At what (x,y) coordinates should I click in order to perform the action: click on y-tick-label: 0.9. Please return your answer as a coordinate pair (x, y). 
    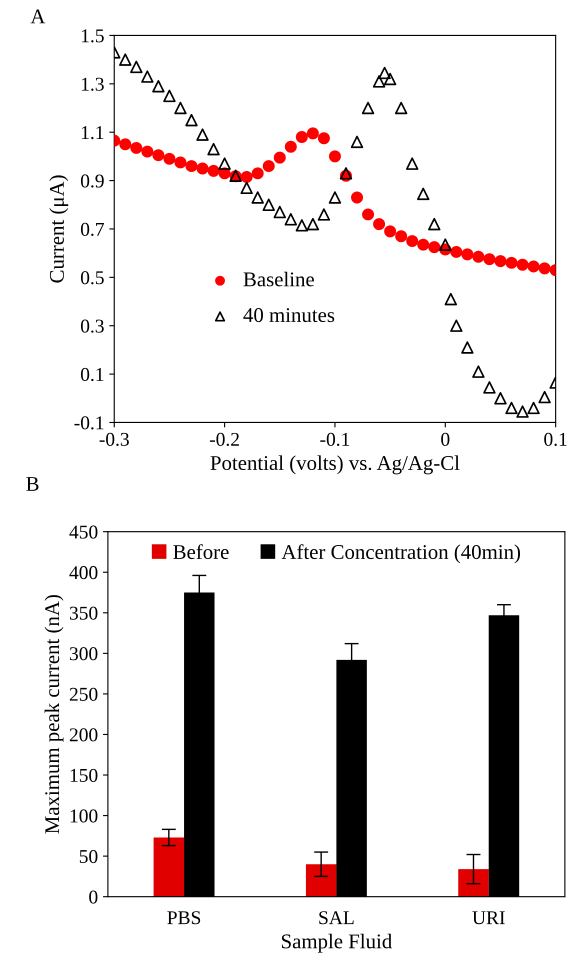
    Looking at the image, I should click on (92, 181).